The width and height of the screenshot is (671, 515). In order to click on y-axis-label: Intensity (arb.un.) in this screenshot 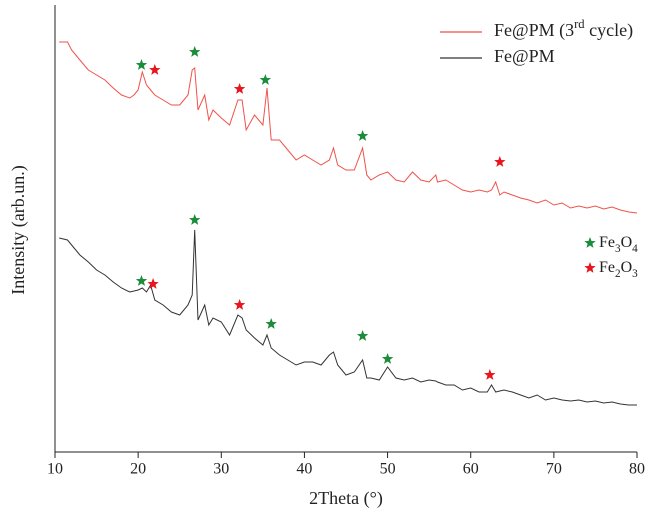, I will do `click(18, 229)`.